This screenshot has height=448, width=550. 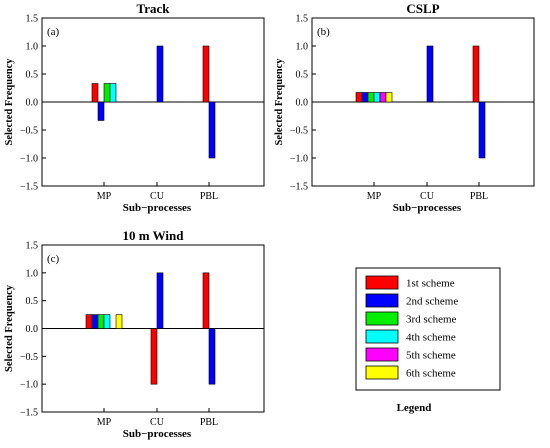 What do you see at coordinates (431, 338) in the screenshot?
I see `legend-label: 4th scheme` at bounding box center [431, 338].